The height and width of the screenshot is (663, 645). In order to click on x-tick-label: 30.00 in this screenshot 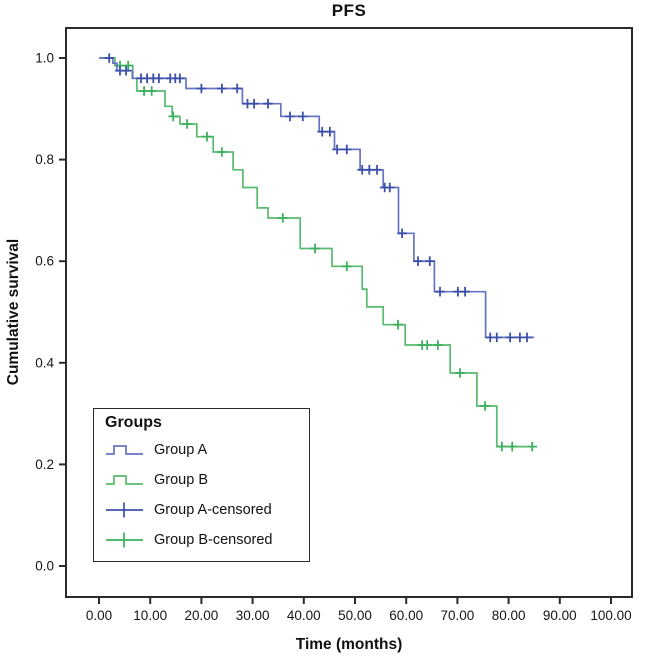, I will do `click(253, 615)`.